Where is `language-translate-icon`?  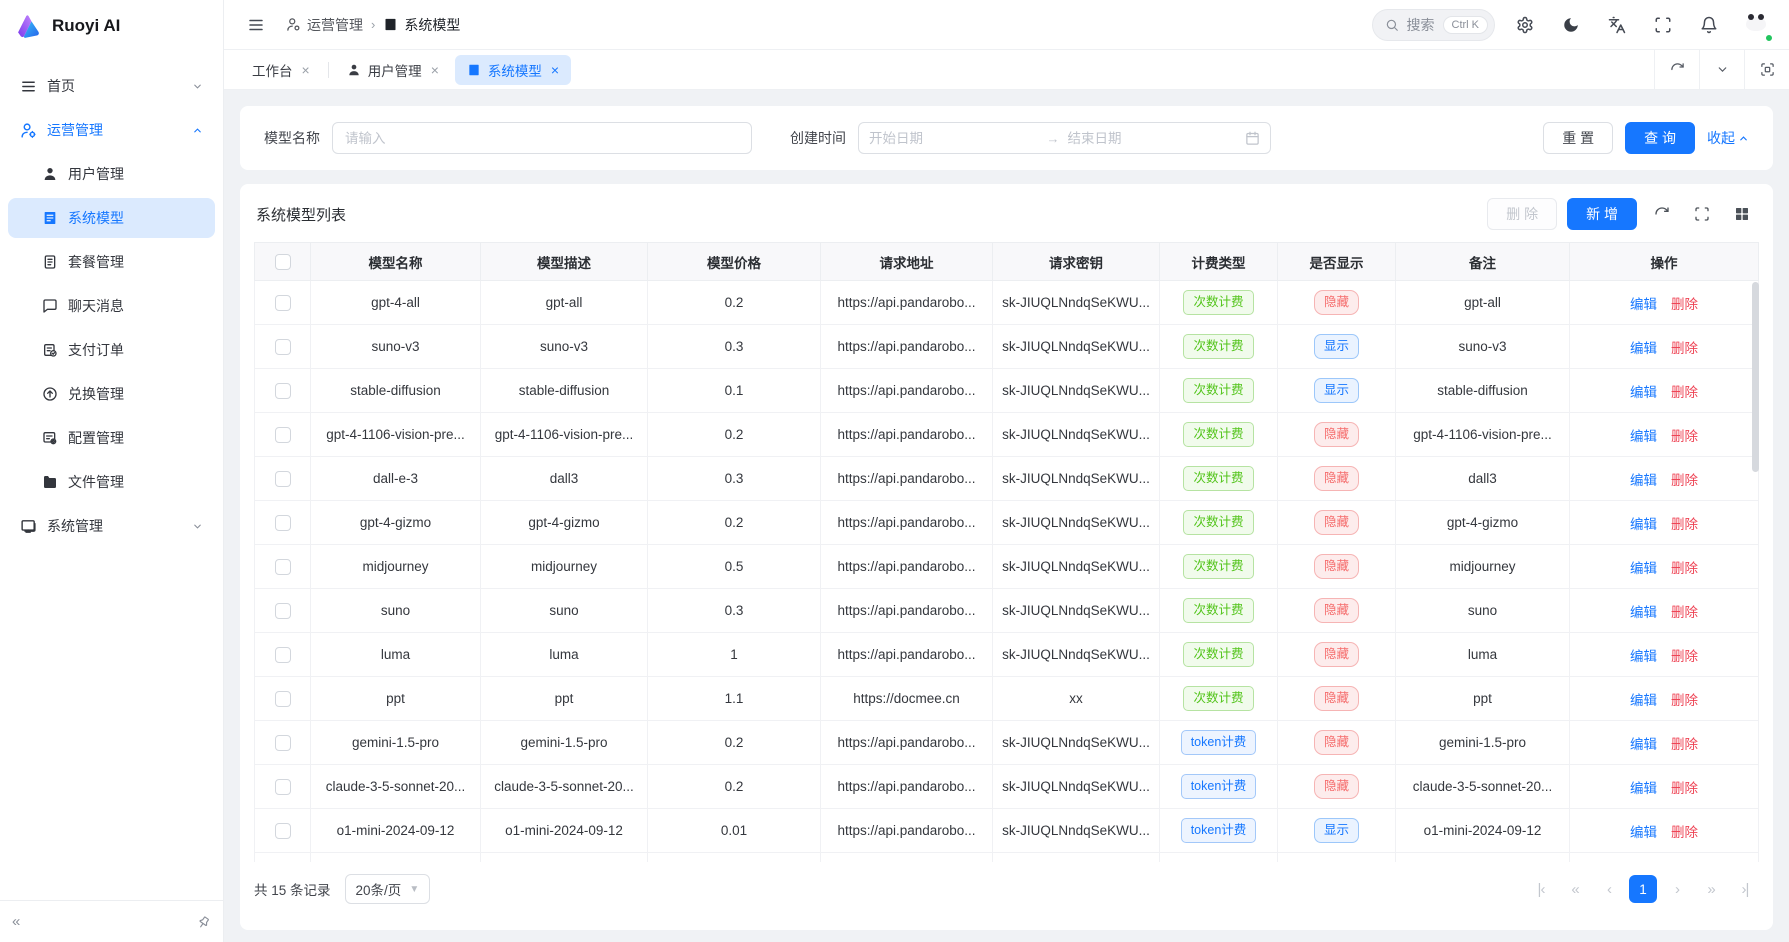 language-translate-icon is located at coordinates (1617, 25).